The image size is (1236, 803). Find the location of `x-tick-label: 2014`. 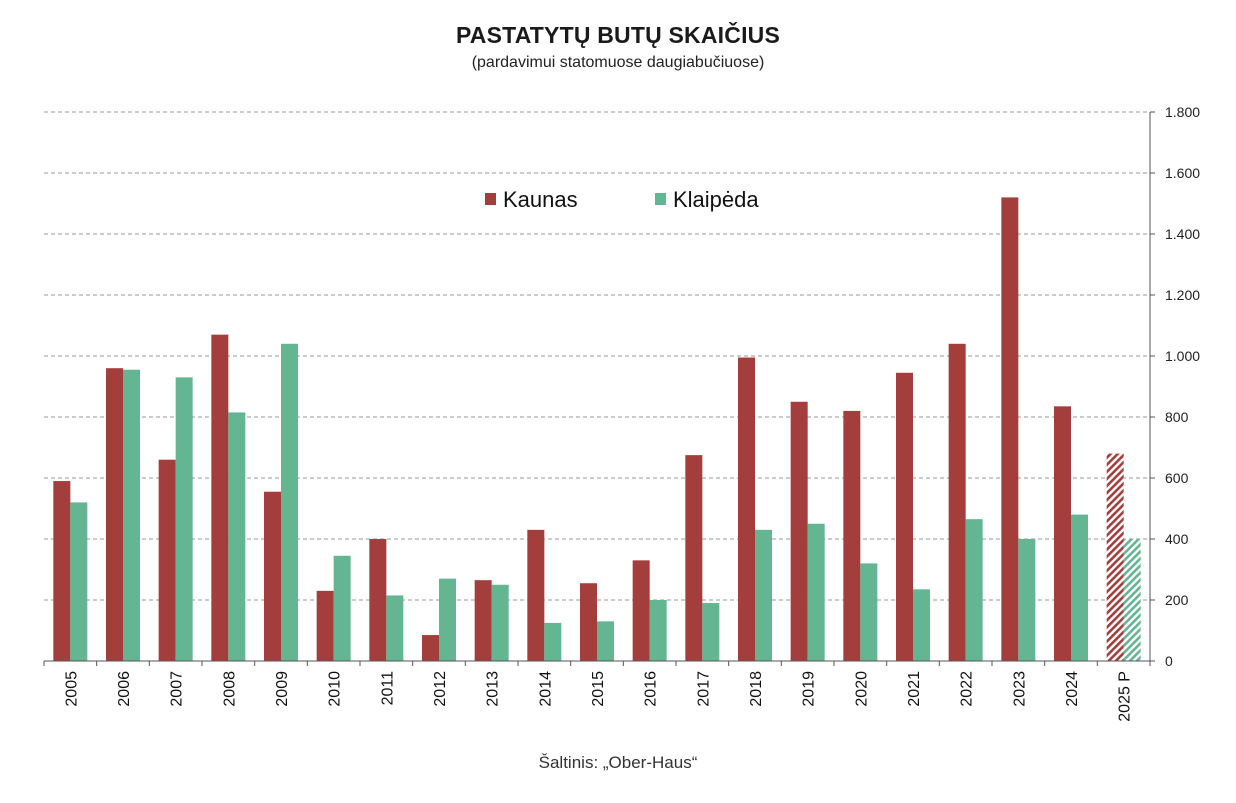

x-tick-label: 2014 is located at coordinates (545, 689).